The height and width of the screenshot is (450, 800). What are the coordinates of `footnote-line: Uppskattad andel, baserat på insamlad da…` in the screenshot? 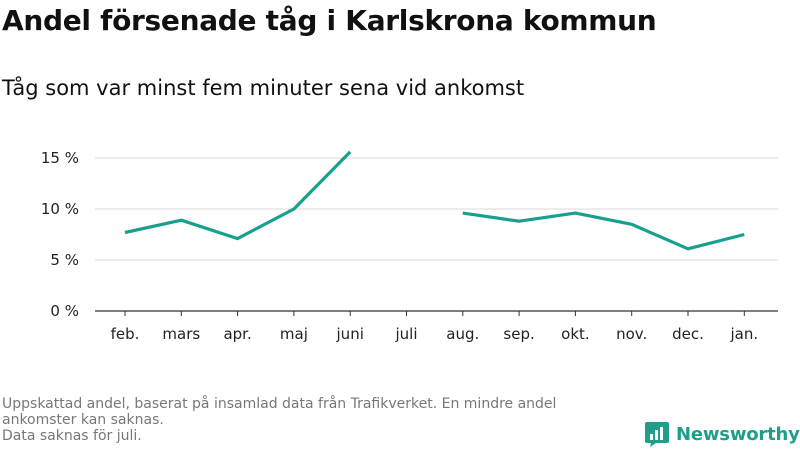 It's located at (279, 404).